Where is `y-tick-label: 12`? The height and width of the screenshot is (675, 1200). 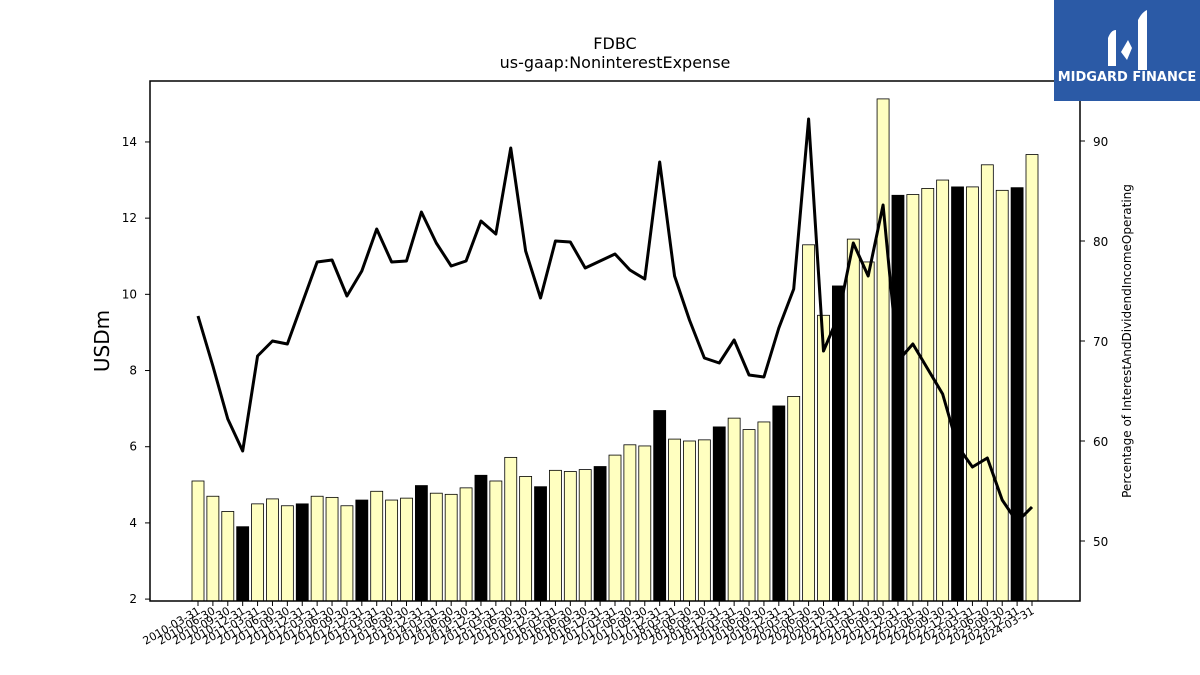
y-tick-label: 12 is located at coordinates (129, 218).